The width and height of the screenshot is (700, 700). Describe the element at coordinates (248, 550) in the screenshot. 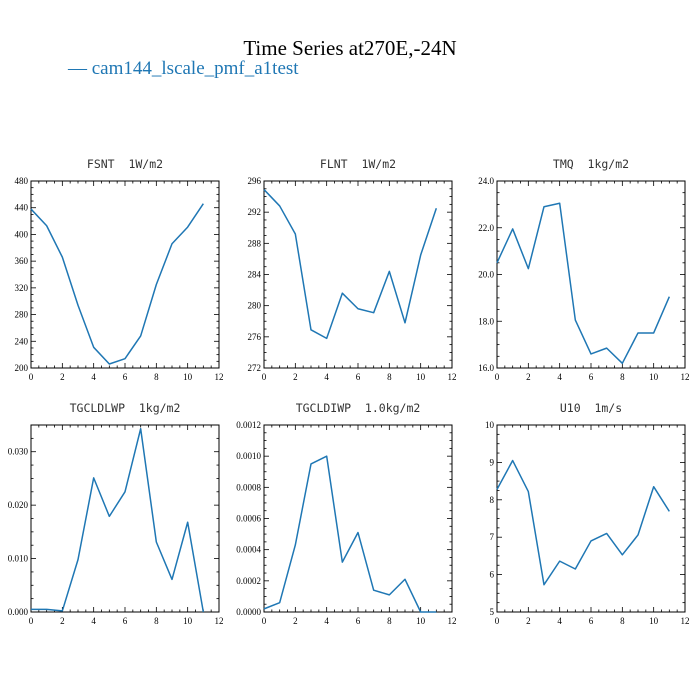

I see `y-tick-label: 0.0004` at that location.